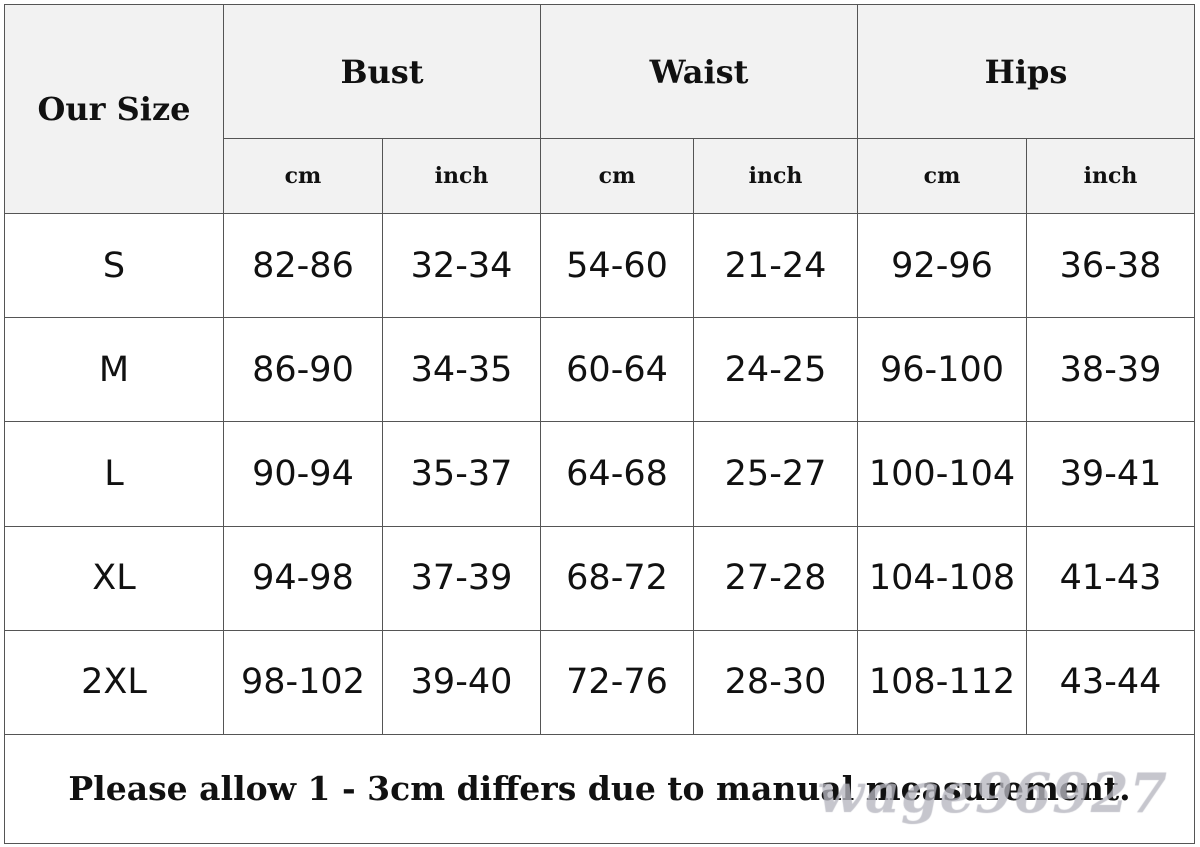  Describe the element at coordinates (461, 474) in the screenshot. I see `table-cell: 35-37` at that location.